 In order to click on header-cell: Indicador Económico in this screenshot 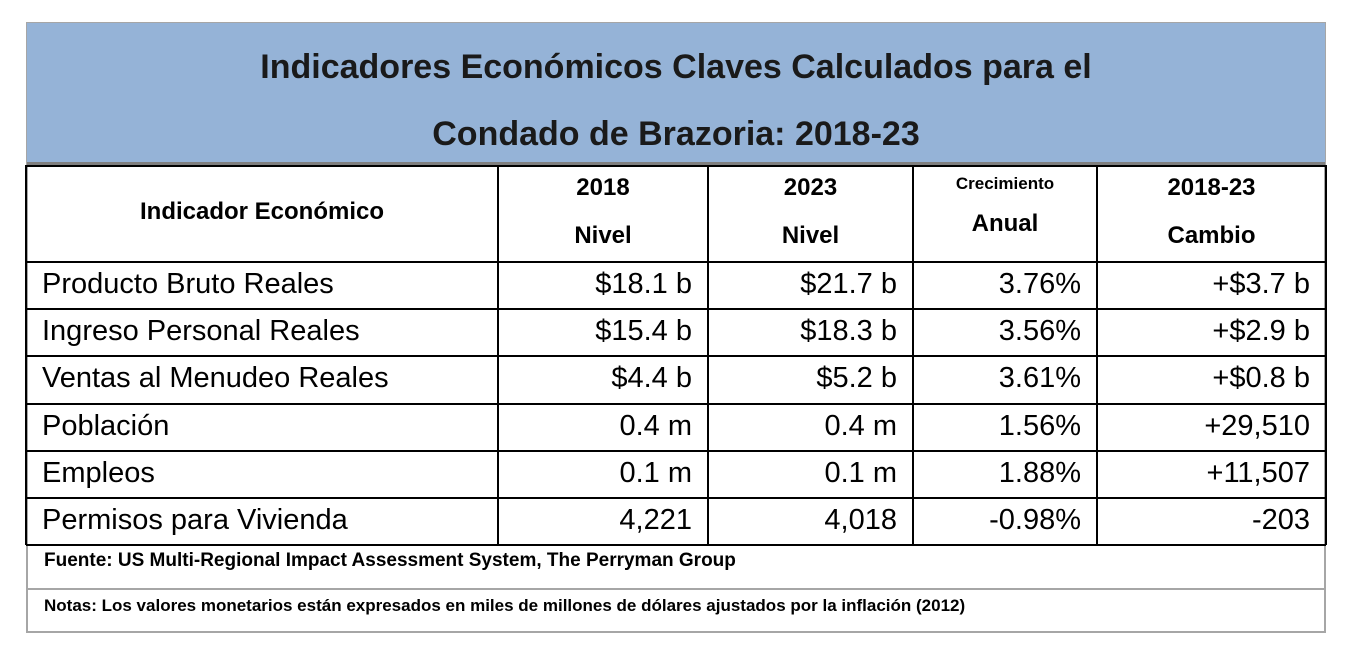, I will do `click(262, 211)`.